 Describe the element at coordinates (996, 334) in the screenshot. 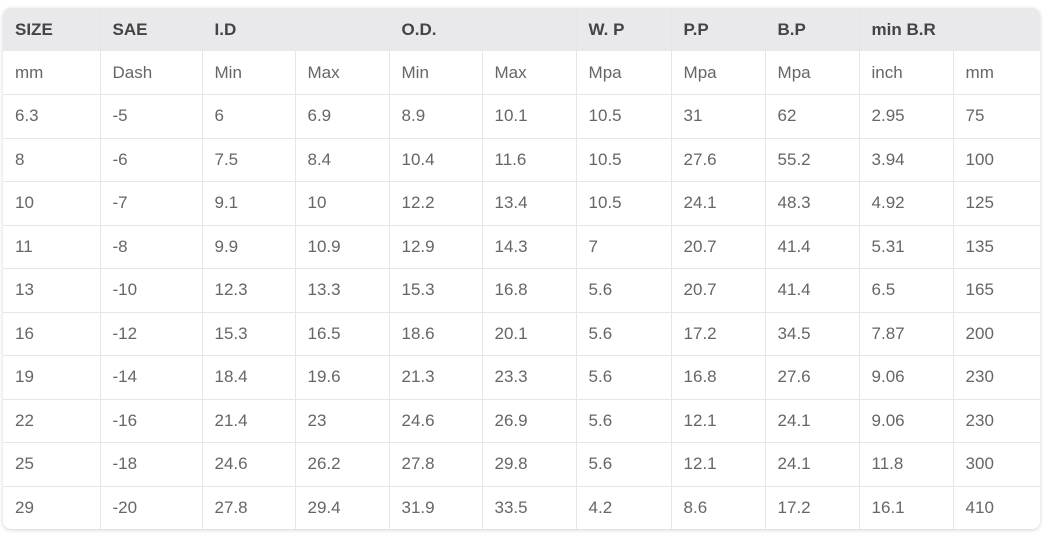

I see `table-cell: 200` at that location.